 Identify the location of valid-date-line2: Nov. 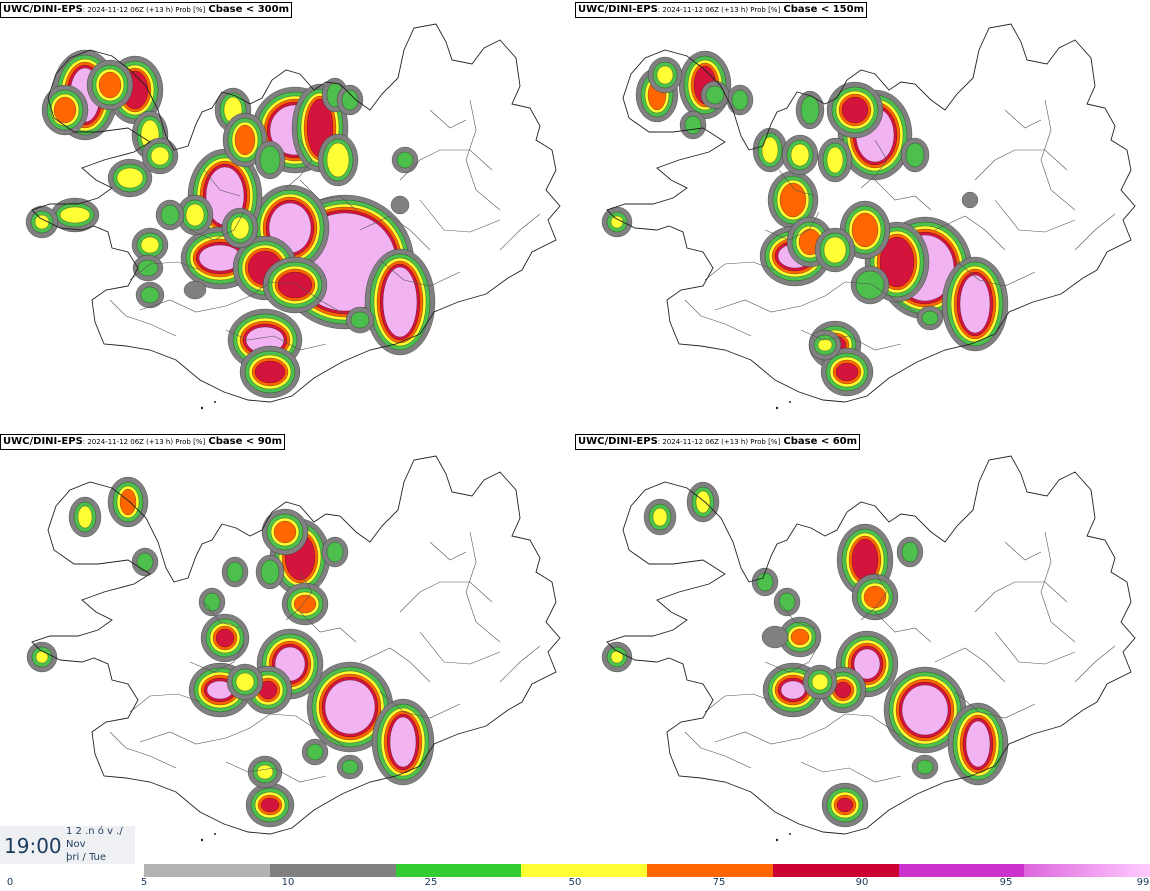
(76, 844).